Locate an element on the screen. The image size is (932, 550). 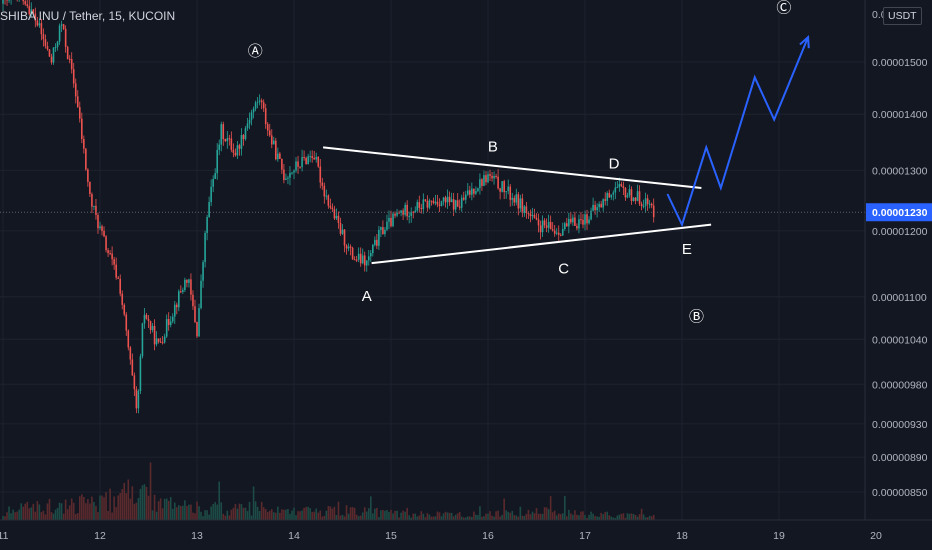
time-tick-label: 17 is located at coordinates (585, 536).